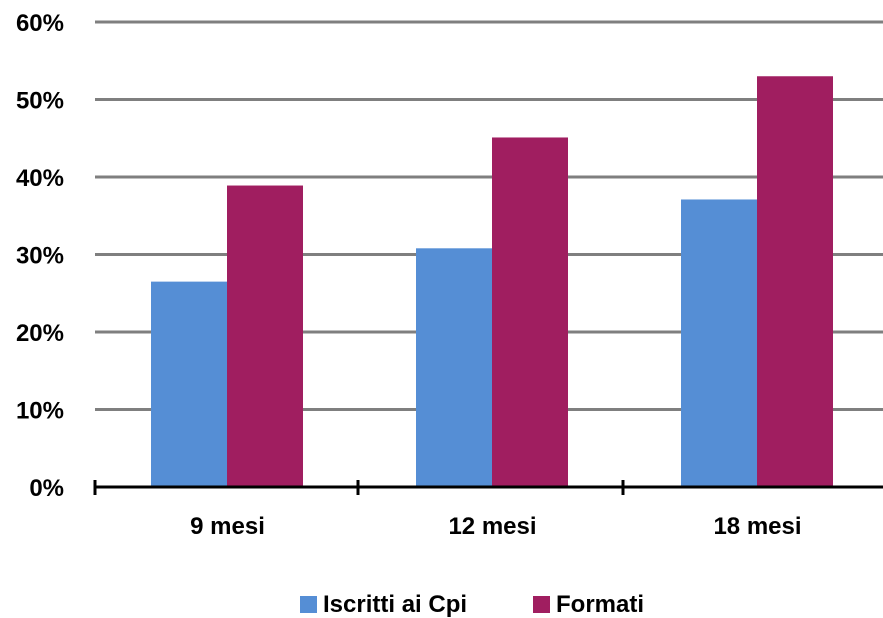 This screenshot has width=883, height=618. I want to click on y-tick-label: 60%, so click(40, 23).